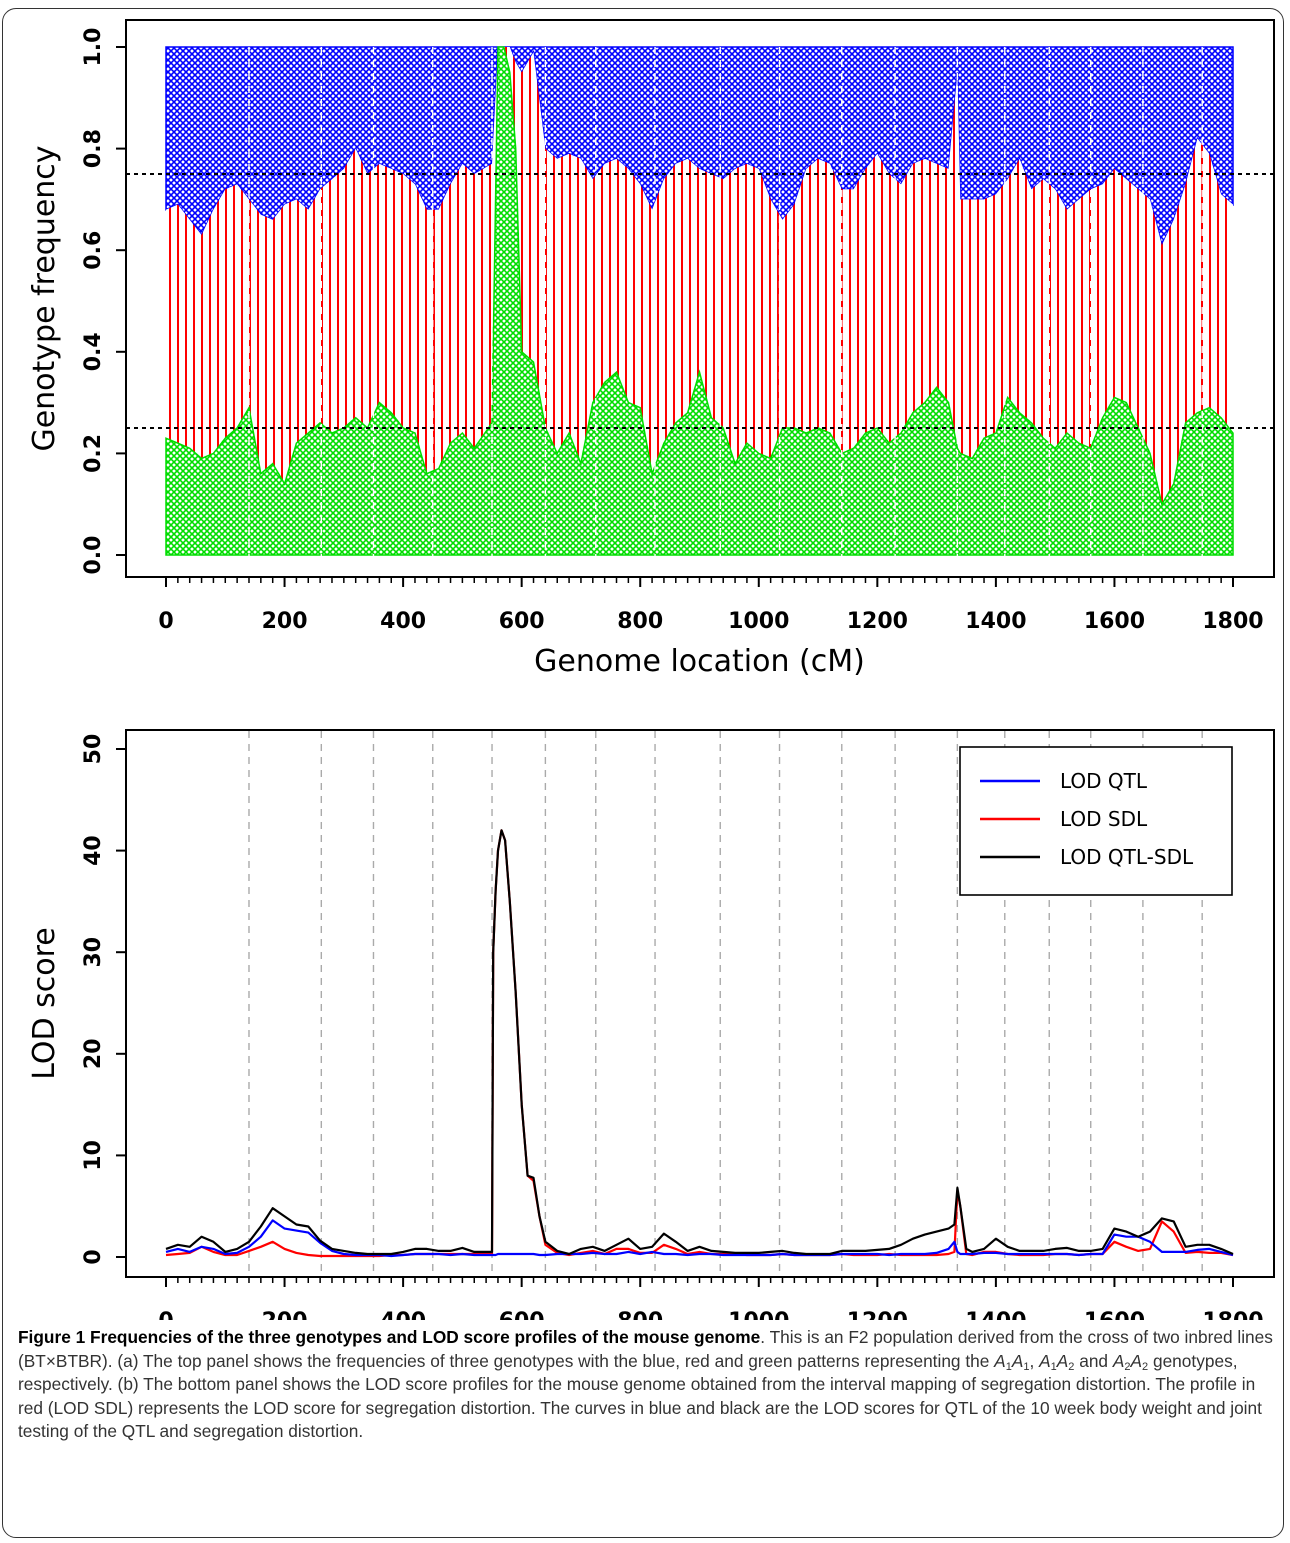 This screenshot has width=1290, height=1543. I want to click on genotype-a1a1-allele: A, so click(1000, 1360).